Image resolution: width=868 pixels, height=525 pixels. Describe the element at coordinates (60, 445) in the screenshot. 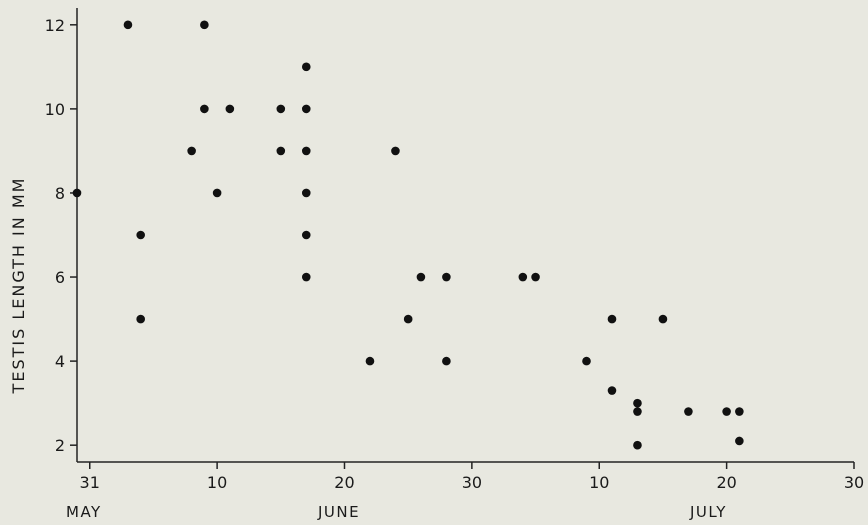

I see `y-tick-label: 2` at that location.